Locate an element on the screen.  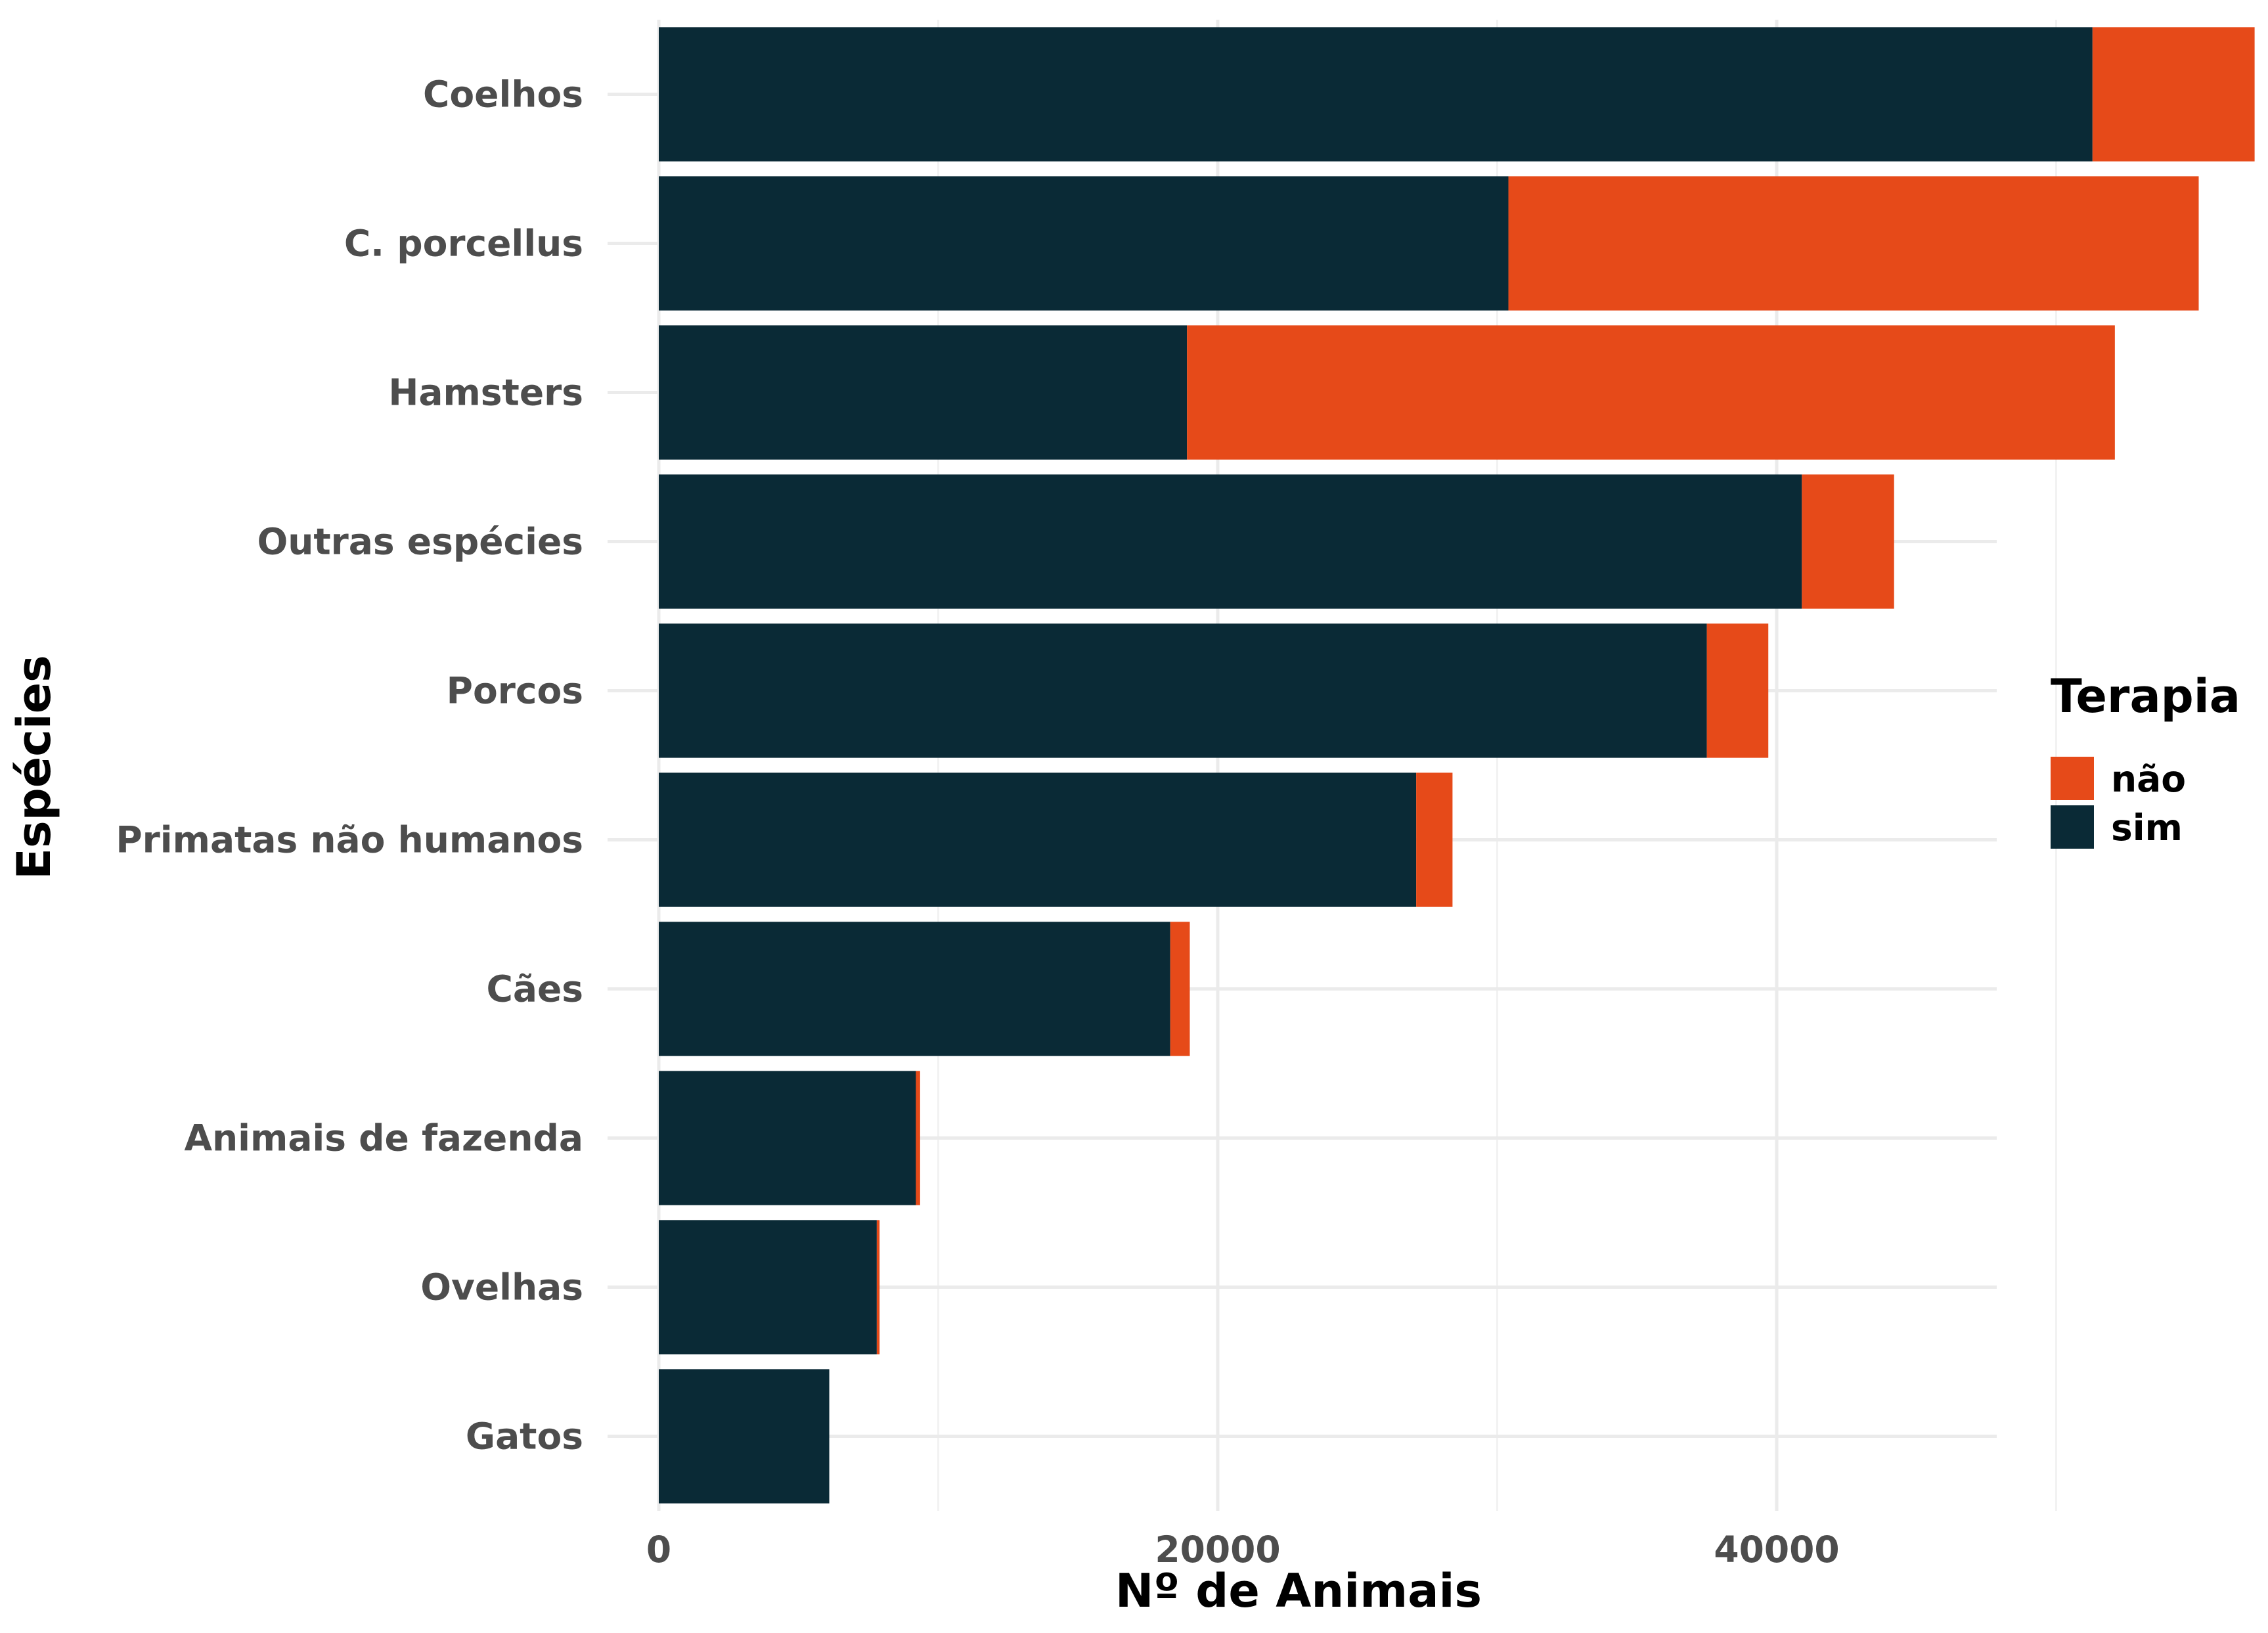
bar-sim-ovelhas is located at coordinates (768, 1287).